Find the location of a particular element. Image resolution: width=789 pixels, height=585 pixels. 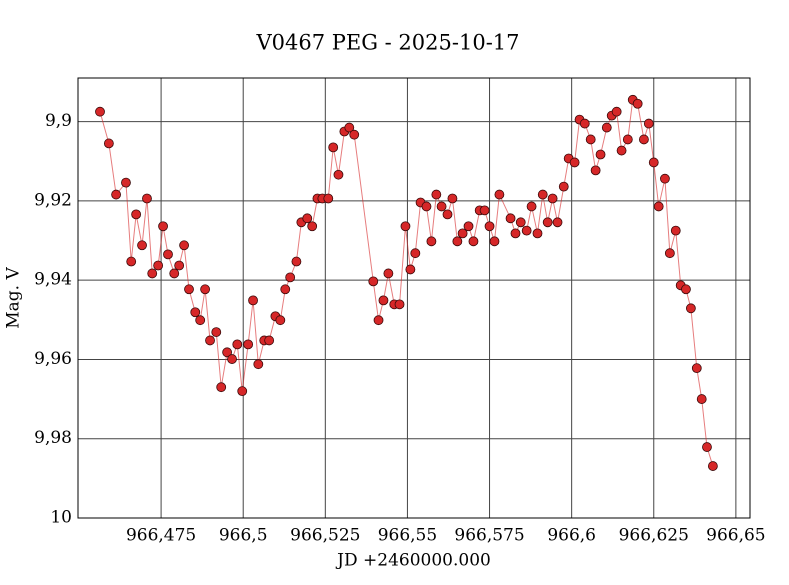

y-tick-label: 9,96 is located at coordinates (53, 359).